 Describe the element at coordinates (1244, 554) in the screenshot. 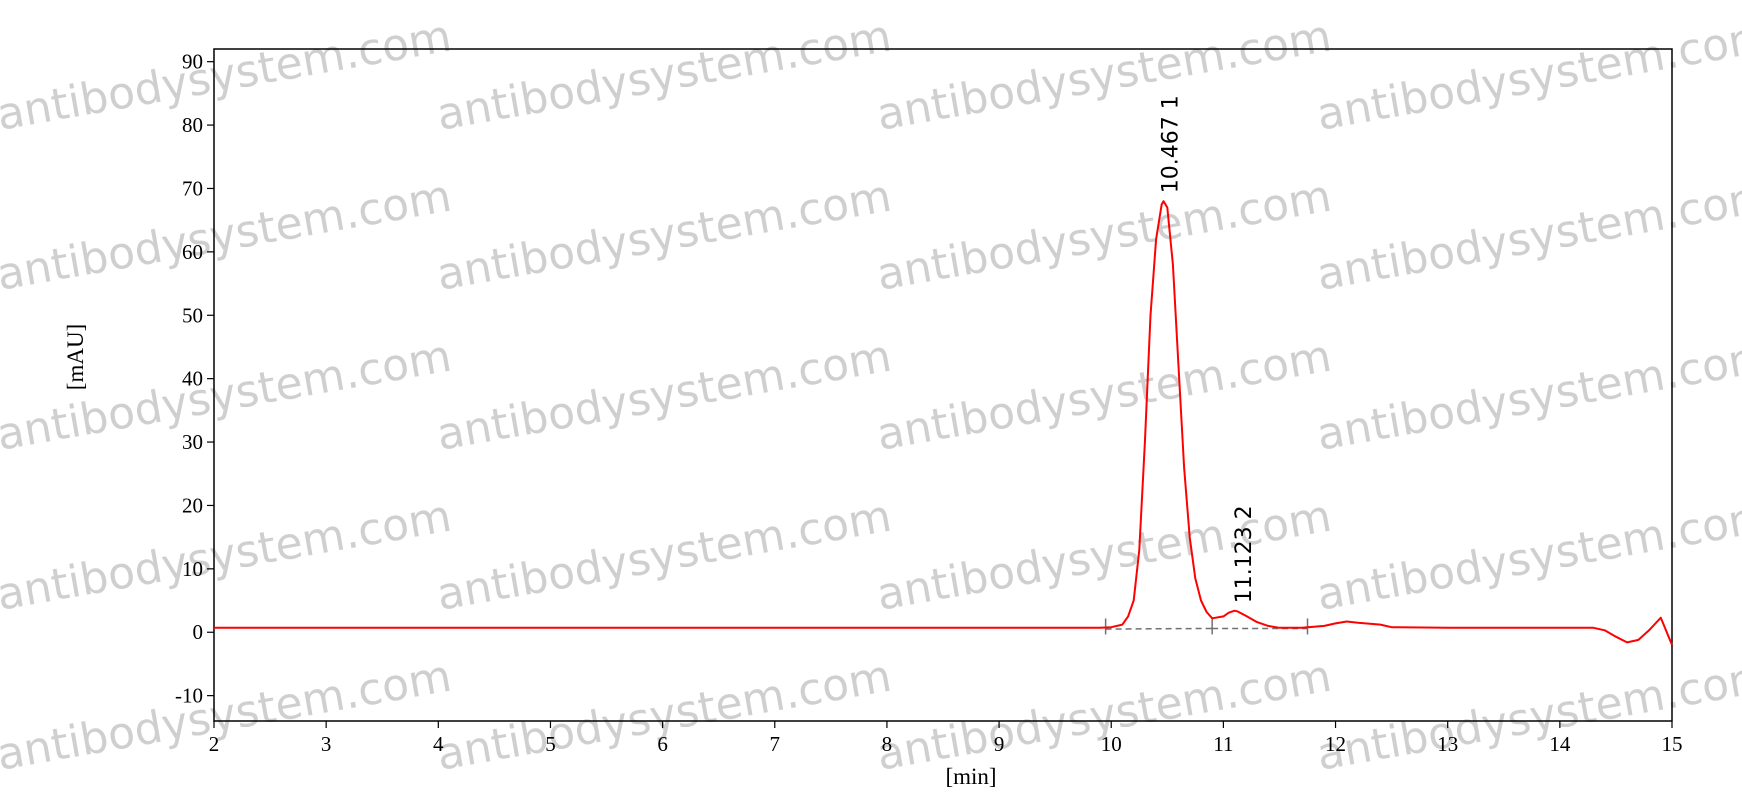

I see `peak-label: 11.123 2` at that location.